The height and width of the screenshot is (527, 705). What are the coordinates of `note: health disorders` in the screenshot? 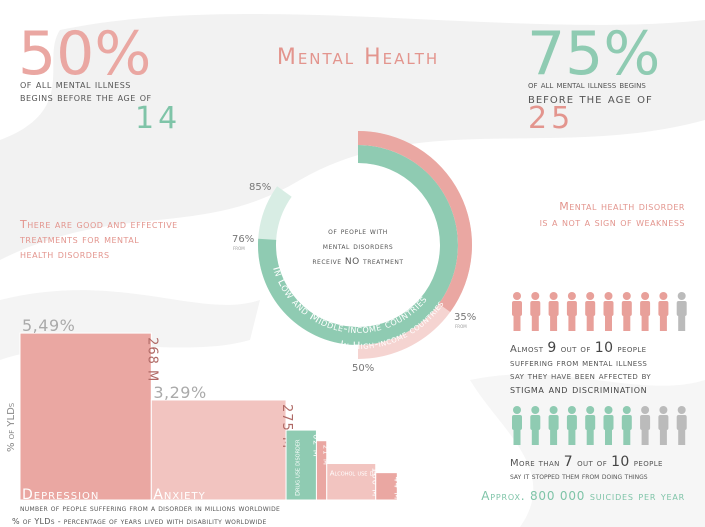 It's located at (65, 254).